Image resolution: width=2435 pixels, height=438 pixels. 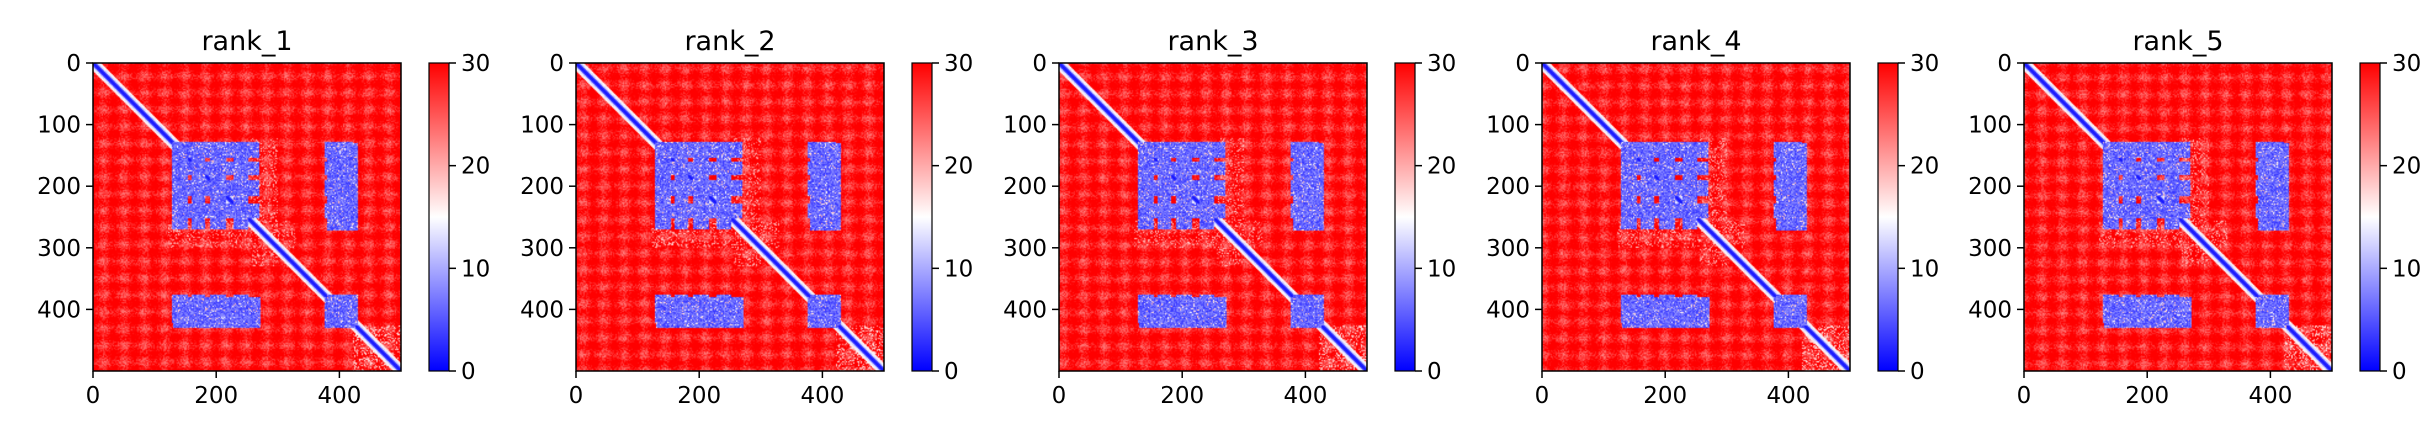 What do you see at coordinates (1212, 41) in the screenshot?
I see `panel-title: rank_3` at bounding box center [1212, 41].